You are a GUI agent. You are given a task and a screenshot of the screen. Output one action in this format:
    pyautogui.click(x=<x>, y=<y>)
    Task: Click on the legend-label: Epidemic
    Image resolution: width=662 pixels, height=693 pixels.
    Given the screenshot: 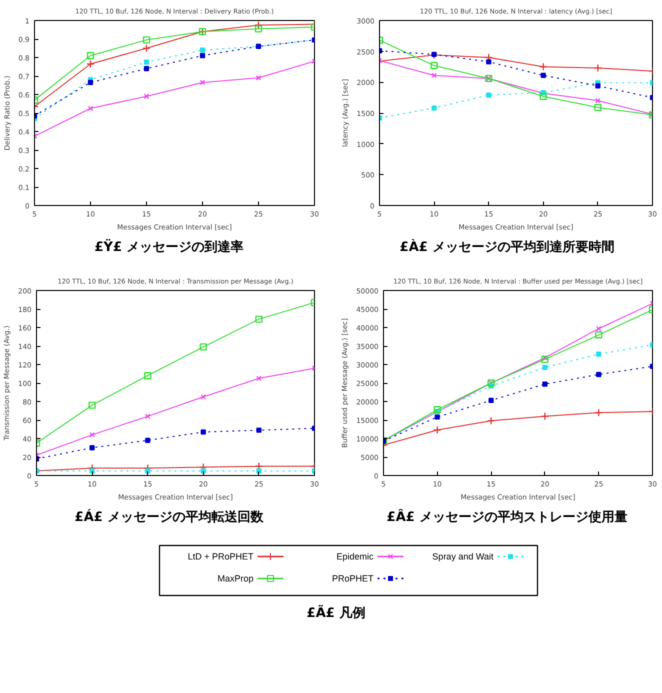 What is the action you would take?
    pyautogui.click(x=355, y=557)
    